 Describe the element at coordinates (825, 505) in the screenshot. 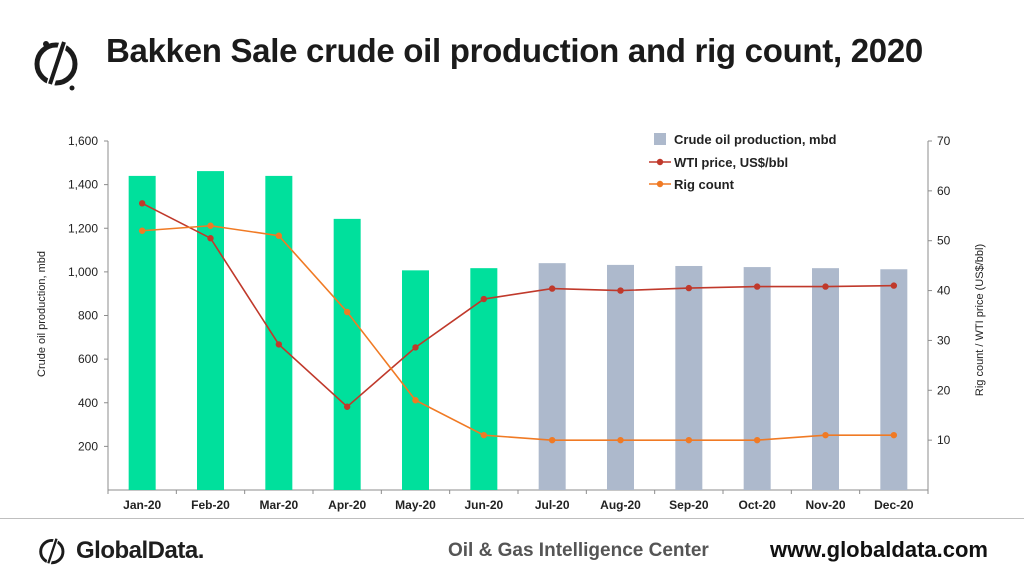

I see `x-tick-label: Nov-20` at that location.